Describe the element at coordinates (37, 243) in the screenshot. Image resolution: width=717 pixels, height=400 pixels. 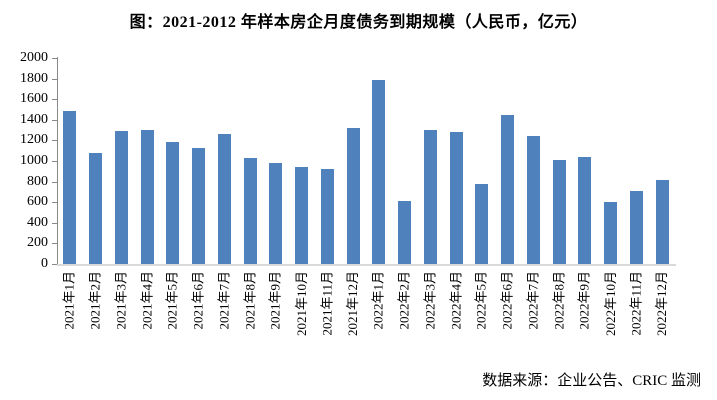
I see `y-axis-tick-label: 200` at that location.